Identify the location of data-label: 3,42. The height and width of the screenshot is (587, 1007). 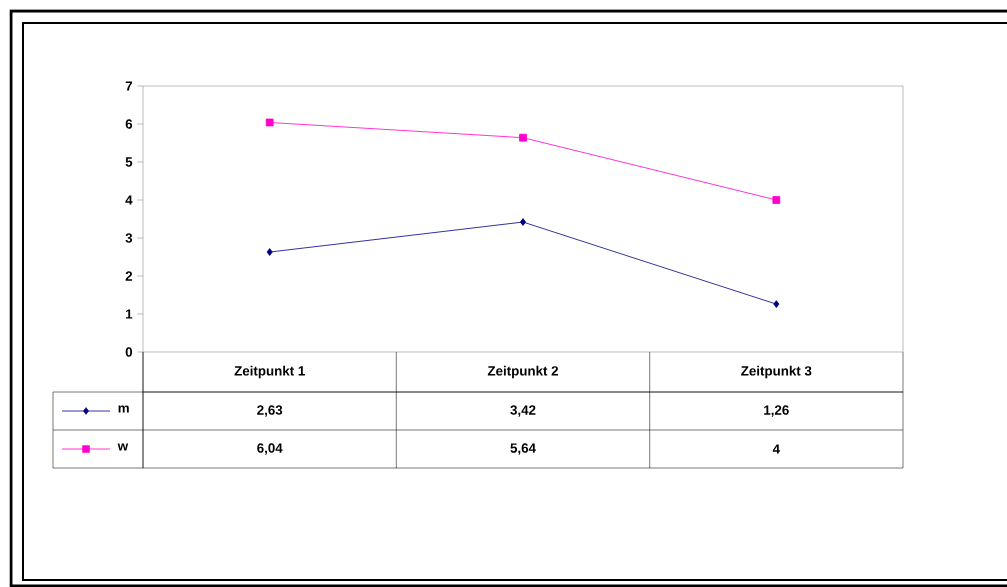
(523, 411).